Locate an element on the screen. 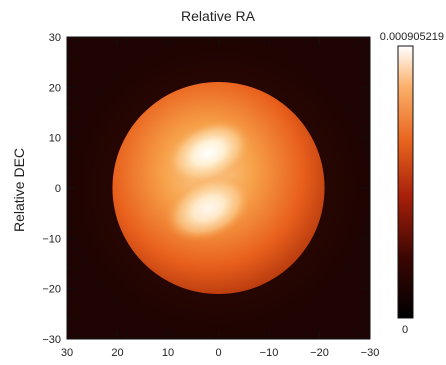 This screenshot has height=365, width=446. x-tick-label: −30 is located at coordinates (370, 353).